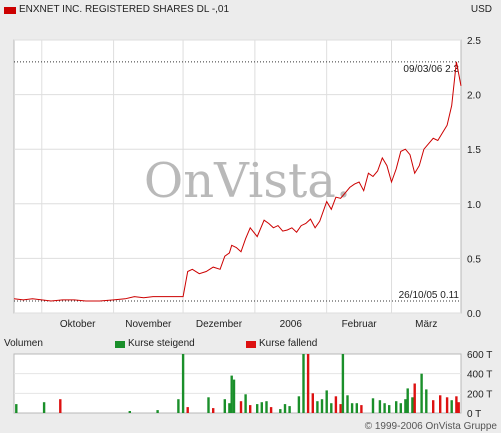  Describe the element at coordinates (474, 314) in the screenshot. I see `price-y-tick-label: 0.0` at that location.